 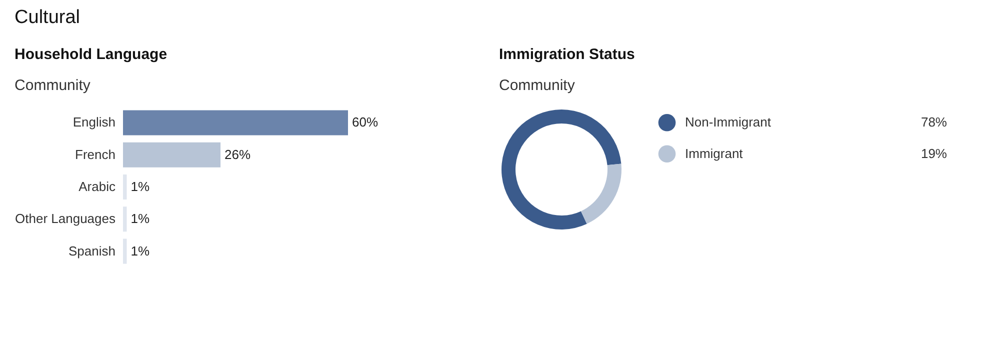 I want to click on text: Cultural, so click(x=47, y=17).